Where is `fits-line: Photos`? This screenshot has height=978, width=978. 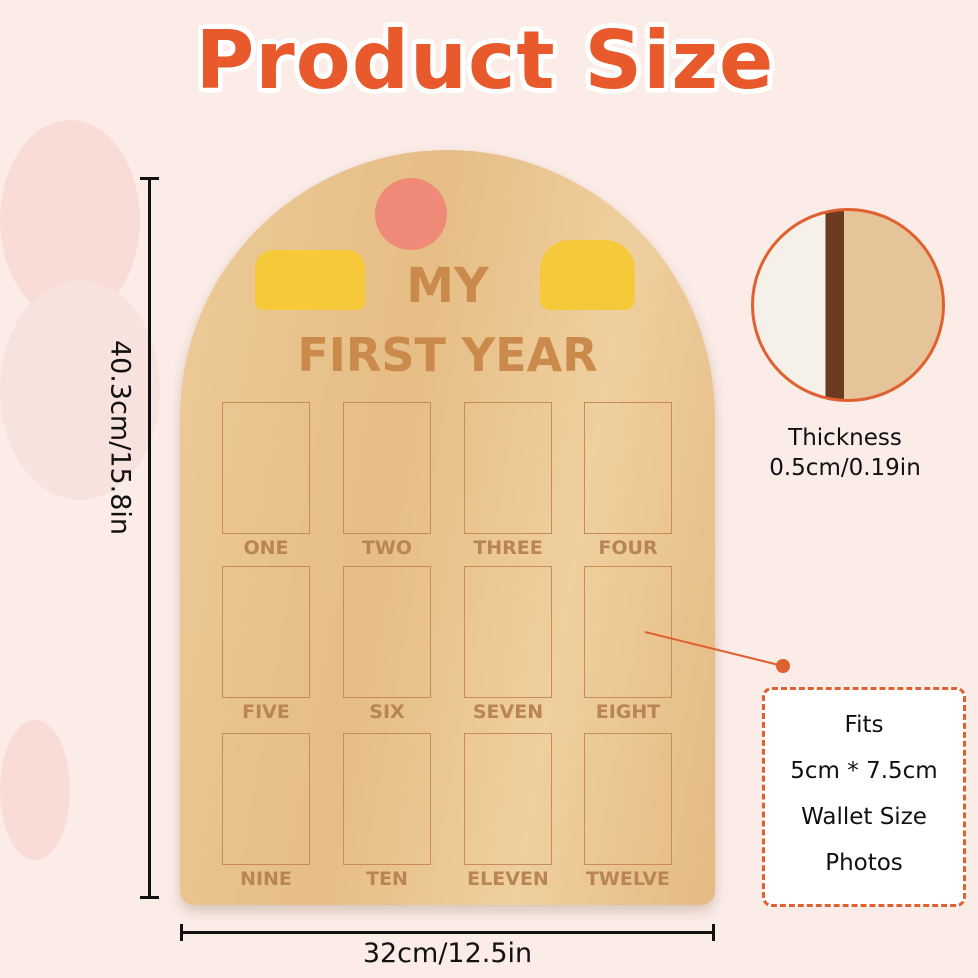 fits-line: Photos is located at coordinates (864, 863).